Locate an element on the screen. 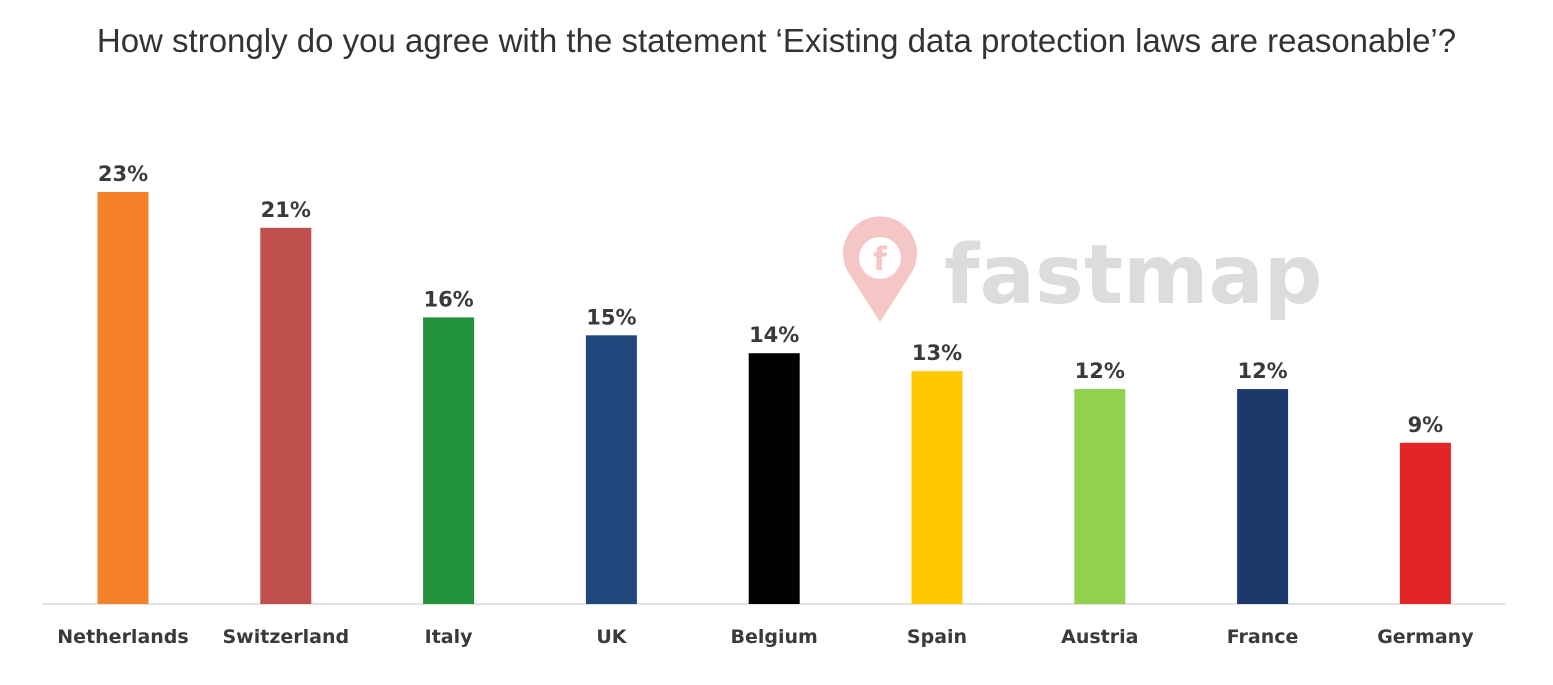  bar-austria is located at coordinates (1100, 496).